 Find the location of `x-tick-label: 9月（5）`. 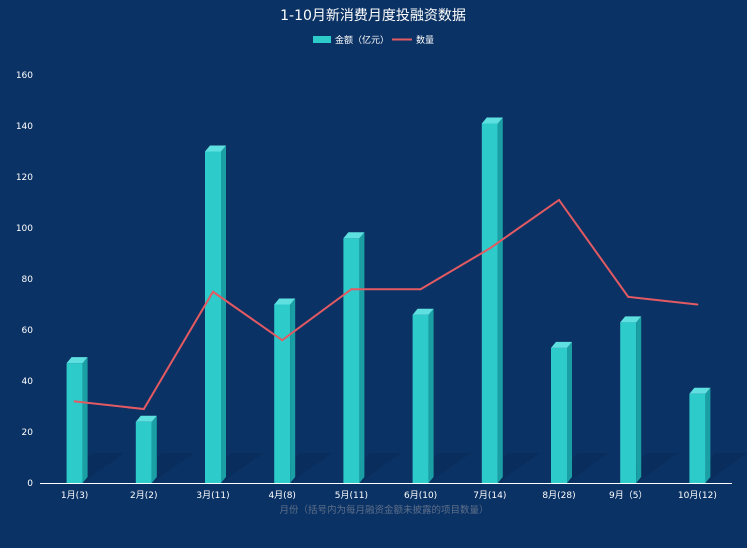

x-tick-label: 9月（5） is located at coordinates (628, 495).